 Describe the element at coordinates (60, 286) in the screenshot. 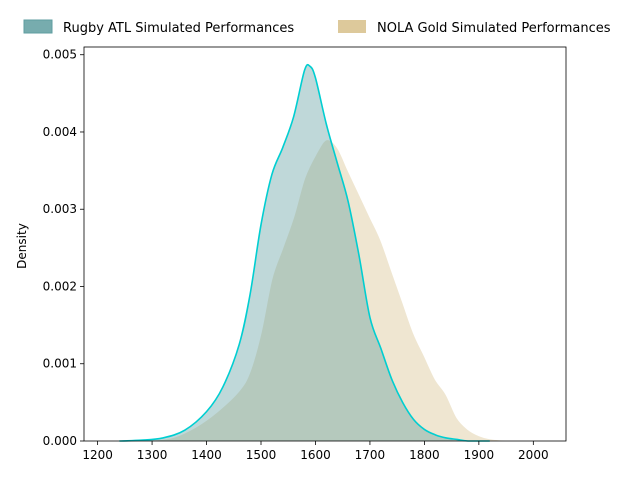

I see `y-tick-label: 0.002` at that location.